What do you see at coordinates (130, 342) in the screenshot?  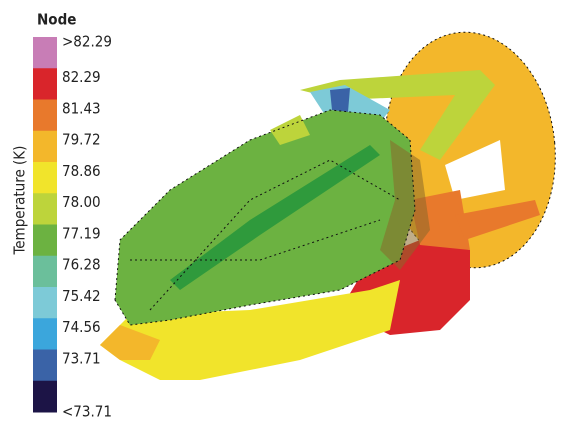 I see `base-tip` at bounding box center [130, 342].